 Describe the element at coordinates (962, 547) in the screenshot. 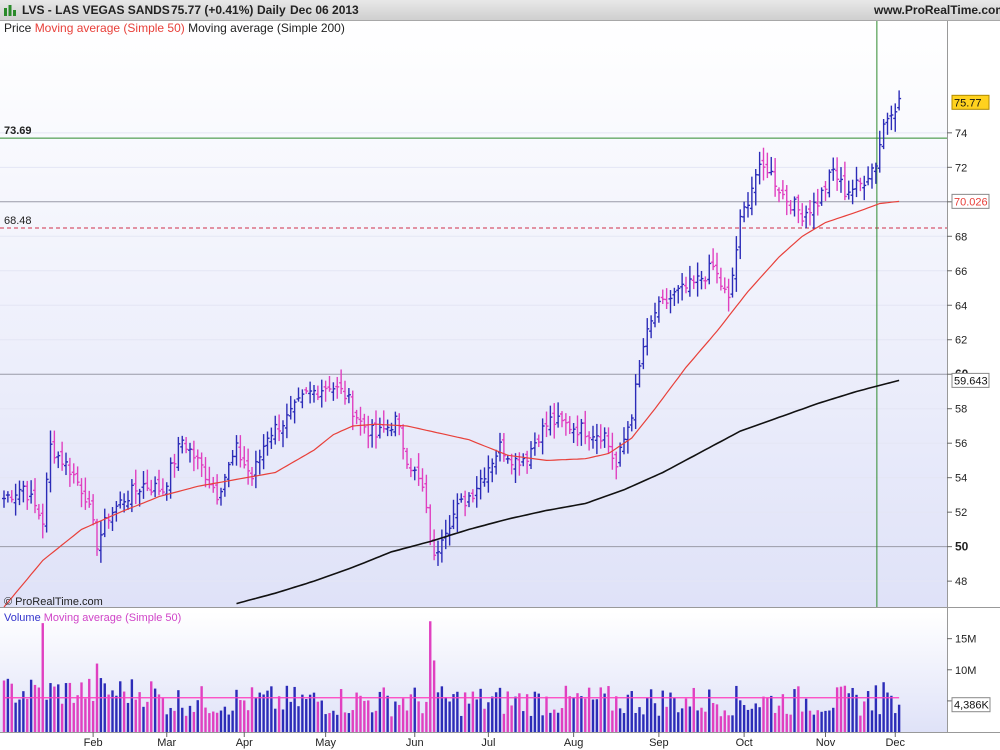

I see `price-tick-label: 50` at that location.